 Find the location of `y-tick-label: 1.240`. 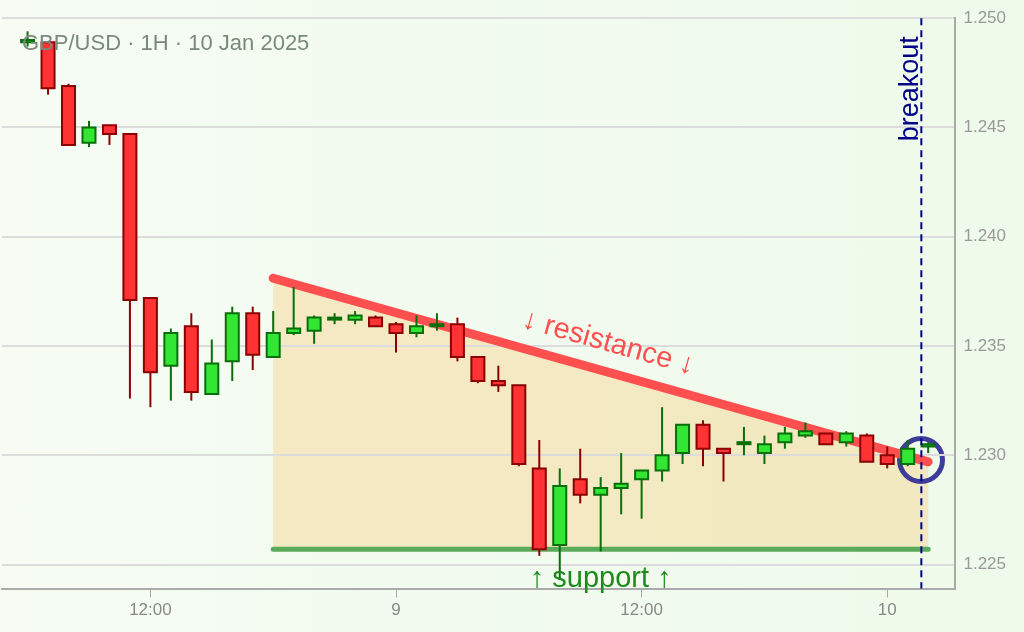

y-tick-label: 1.240 is located at coordinates (985, 236).